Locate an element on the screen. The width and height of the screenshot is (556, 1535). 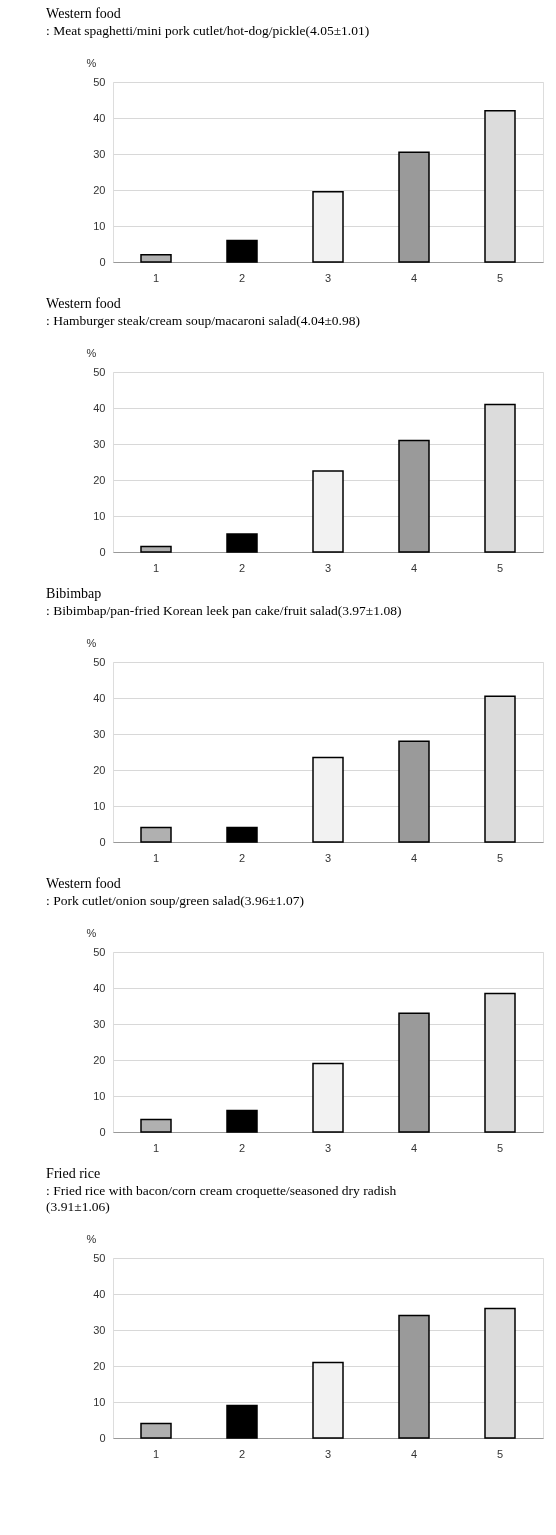
chart-title: Bibimbap is located at coordinates (74, 593).